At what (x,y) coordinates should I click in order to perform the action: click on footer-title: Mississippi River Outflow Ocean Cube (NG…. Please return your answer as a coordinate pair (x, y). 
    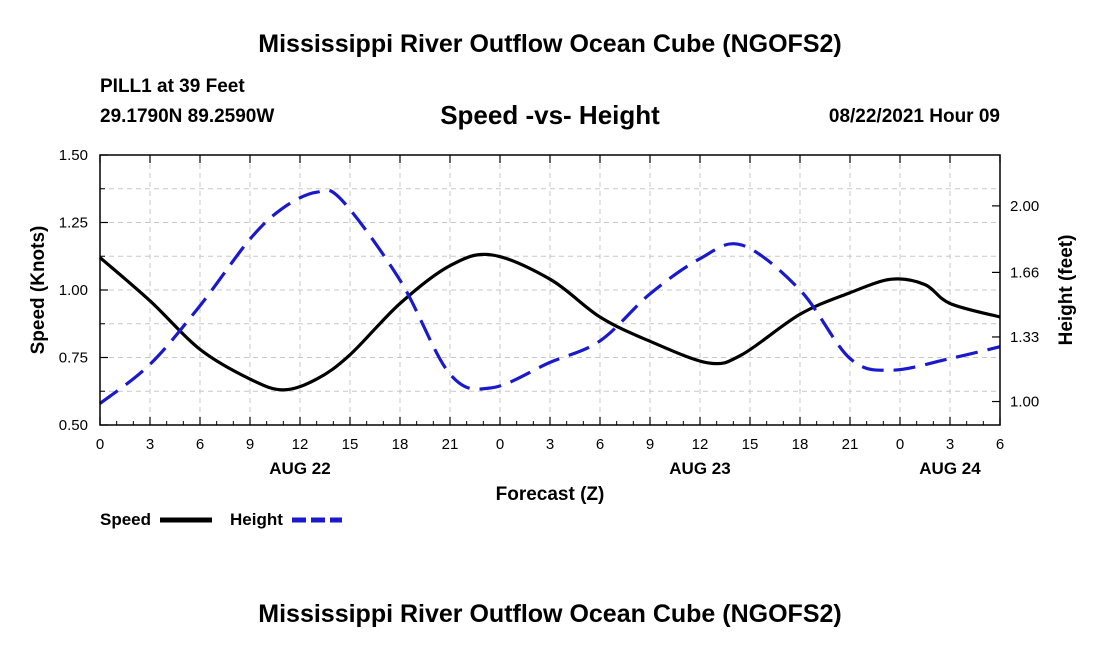
    Looking at the image, I should click on (550, 614).